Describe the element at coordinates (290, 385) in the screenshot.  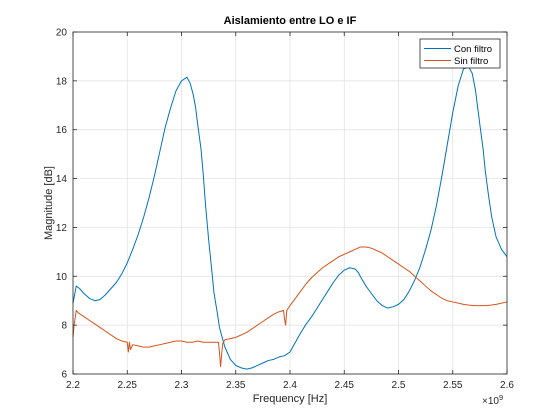
I see `x-tick-label: 2.4` at that location.